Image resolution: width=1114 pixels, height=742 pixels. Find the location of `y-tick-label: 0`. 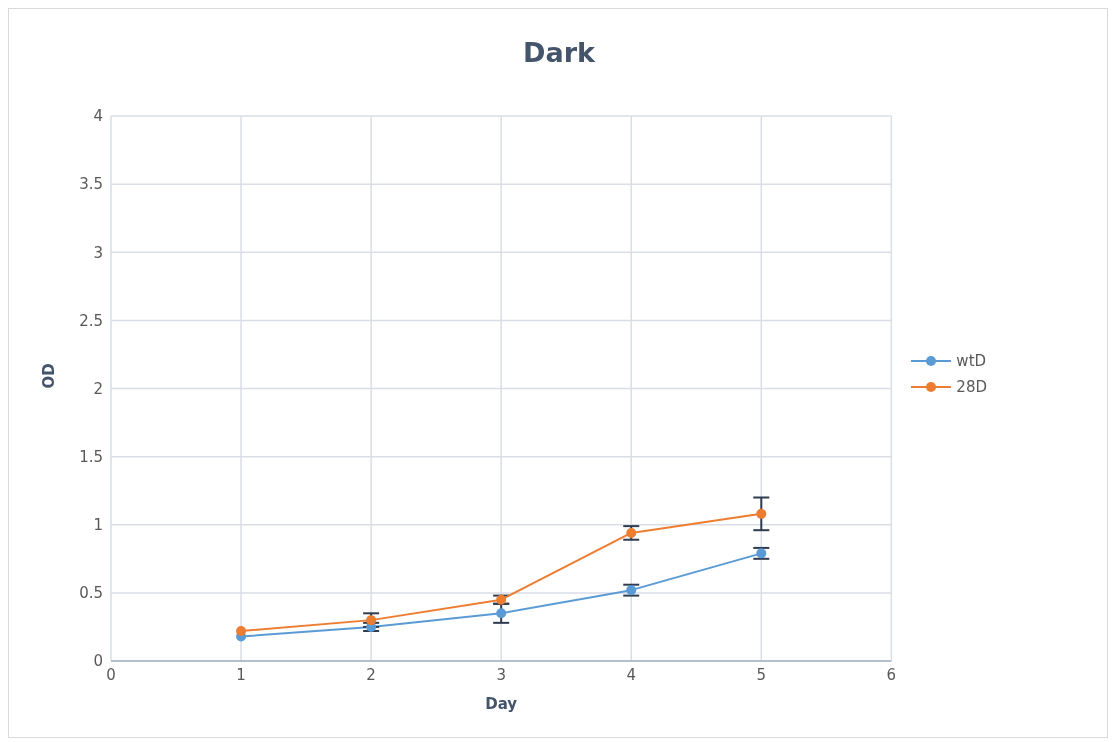

y-tick-label: 0 is located at coordinates (98, 661).